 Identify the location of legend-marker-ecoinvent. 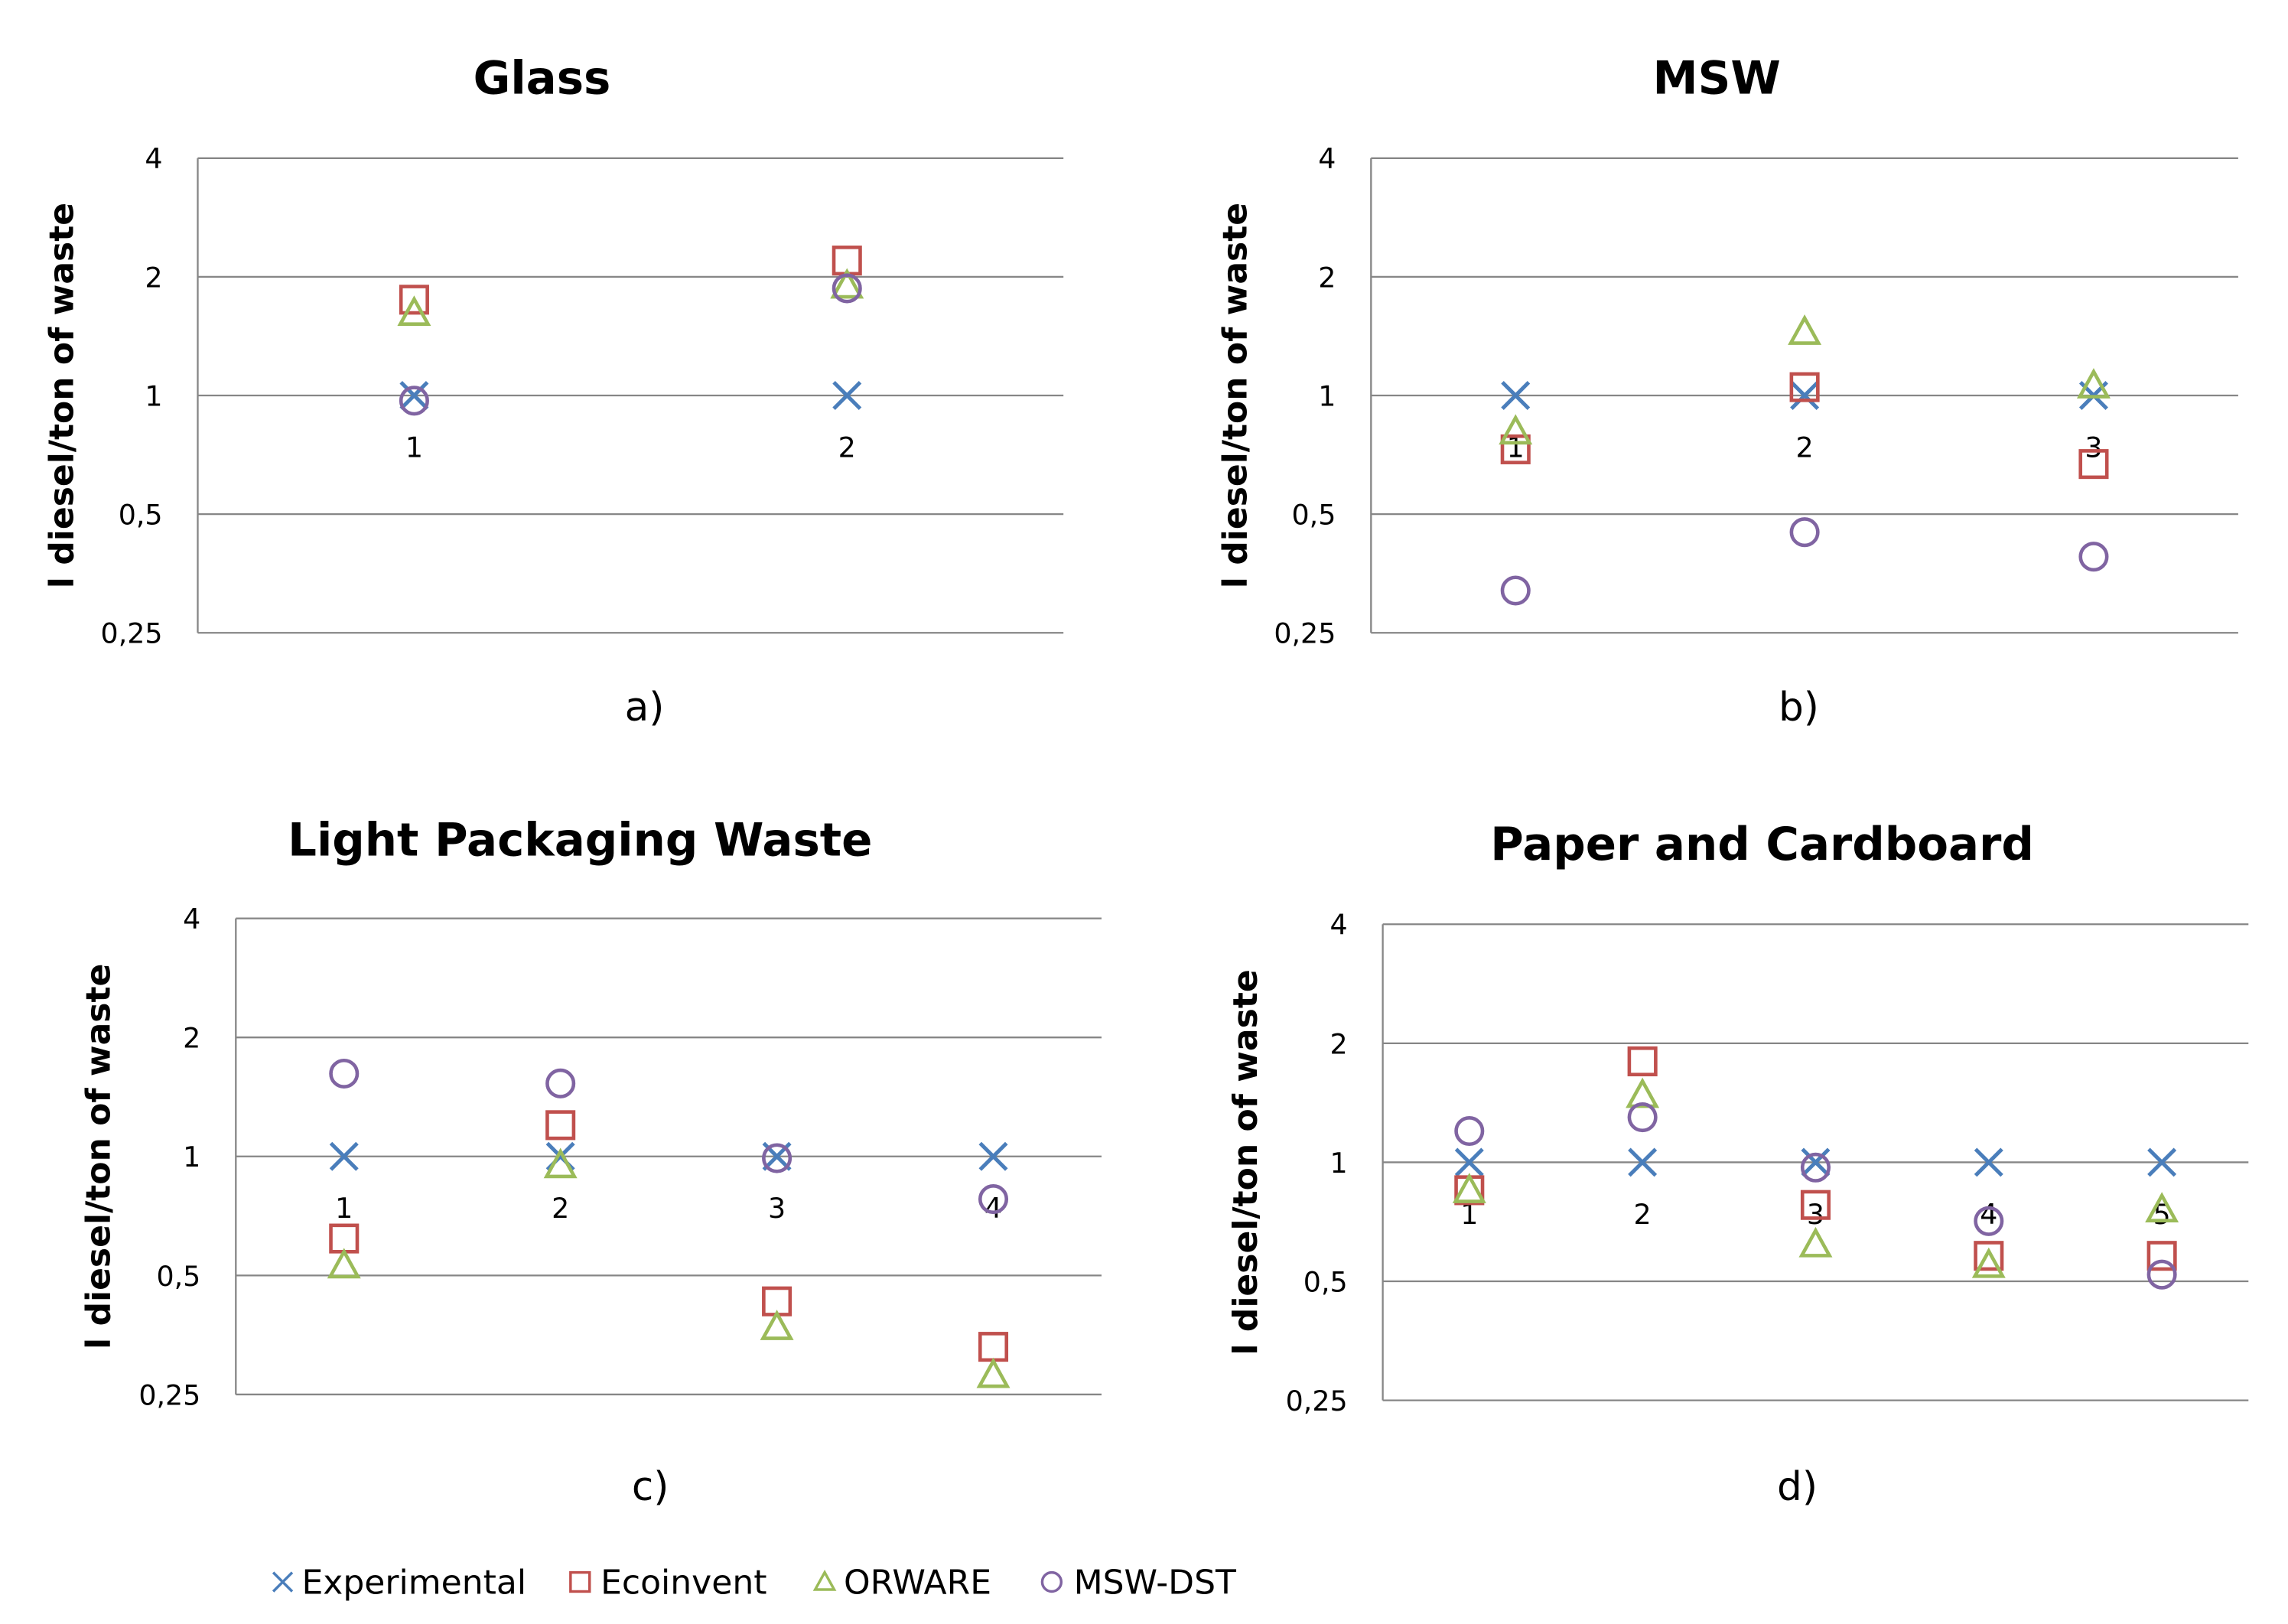
(580, 1581).